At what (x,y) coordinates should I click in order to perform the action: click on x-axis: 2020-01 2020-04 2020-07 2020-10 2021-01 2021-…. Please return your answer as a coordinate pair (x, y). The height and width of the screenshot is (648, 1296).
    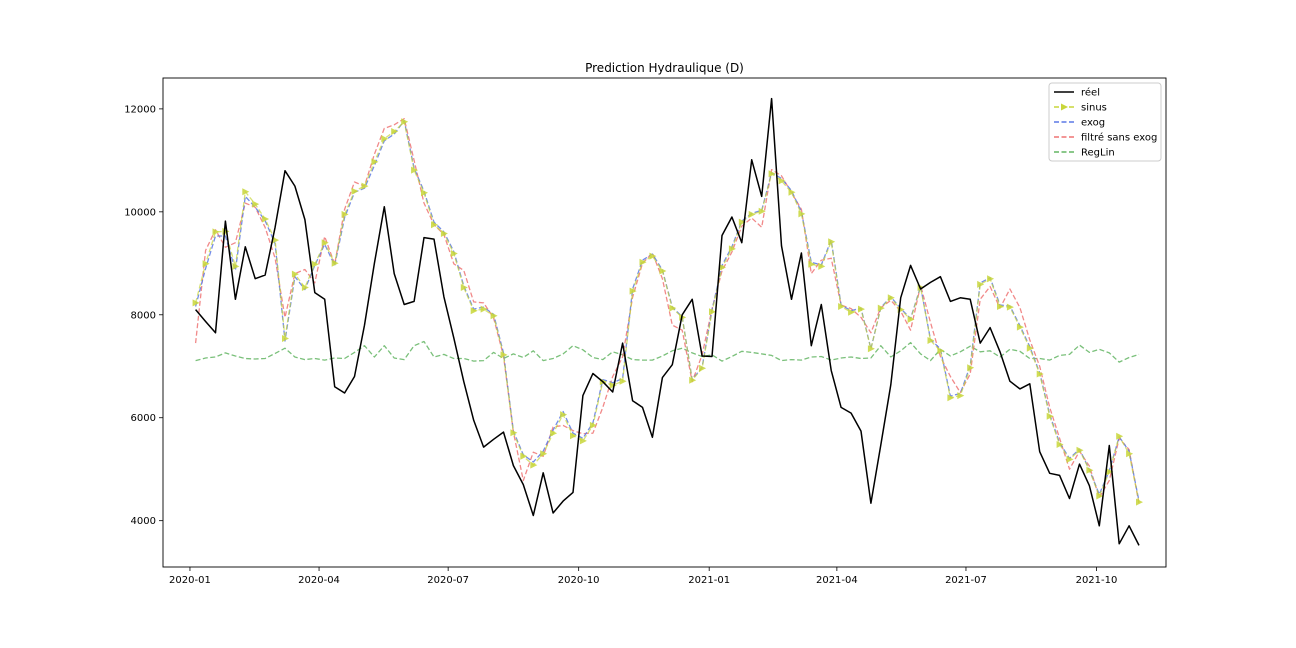
    Looking at the image, I should click on (643, 576).